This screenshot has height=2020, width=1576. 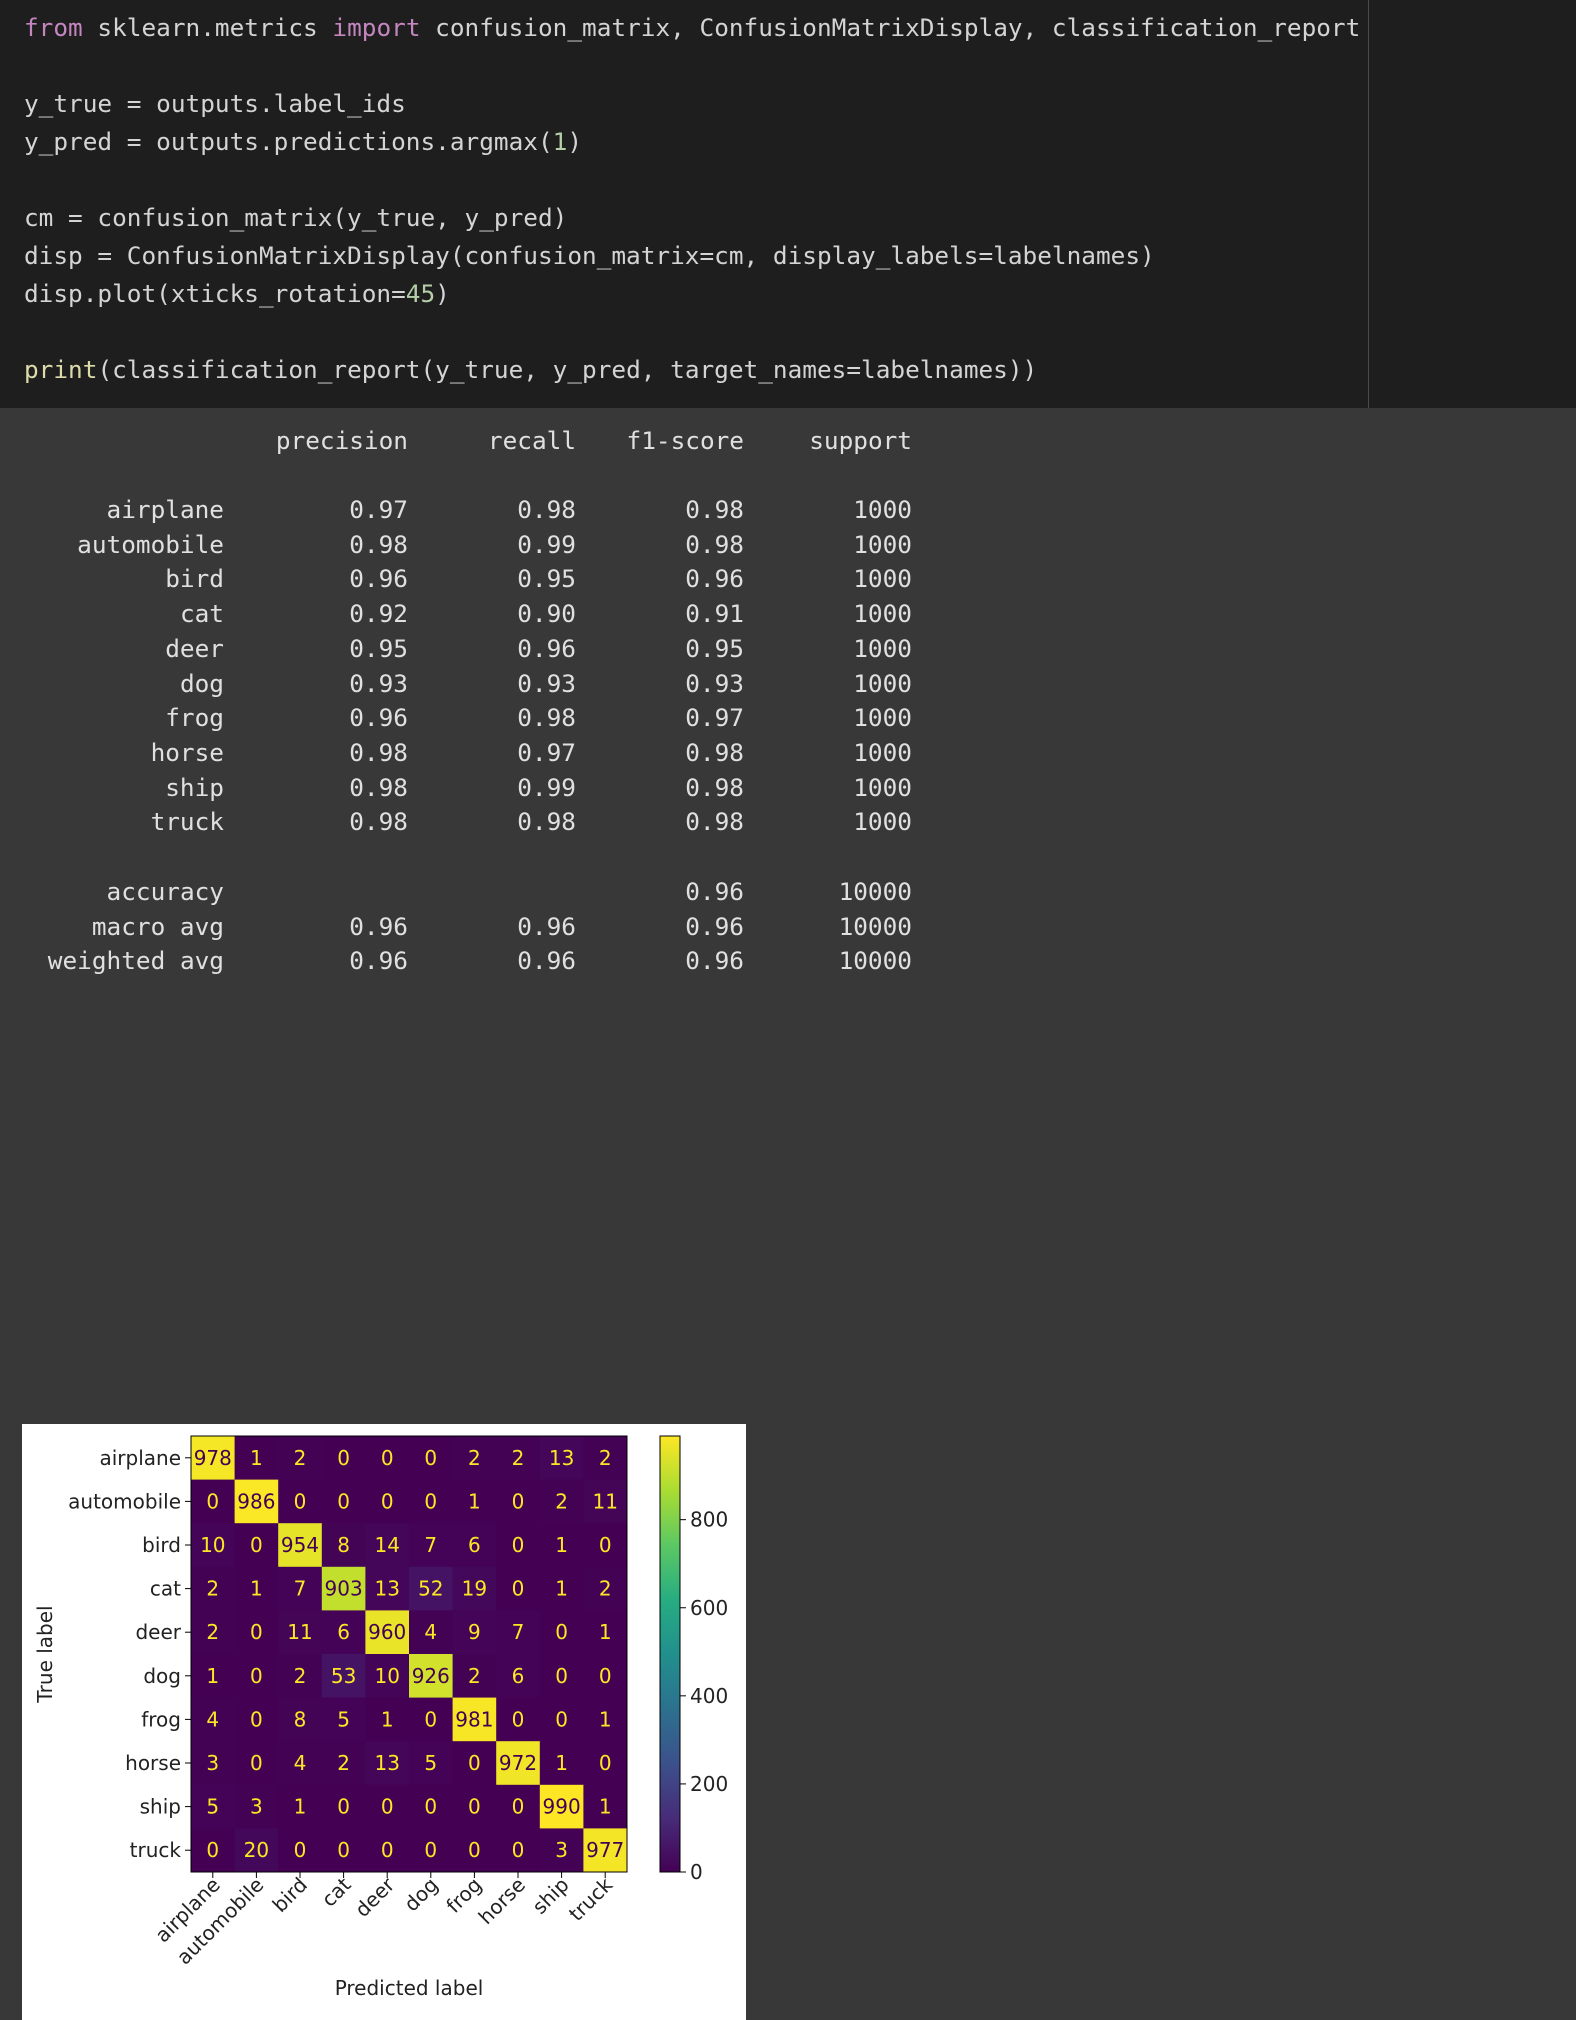 I want to click on cell-value-label: 11, so click(x=604, y=1501).